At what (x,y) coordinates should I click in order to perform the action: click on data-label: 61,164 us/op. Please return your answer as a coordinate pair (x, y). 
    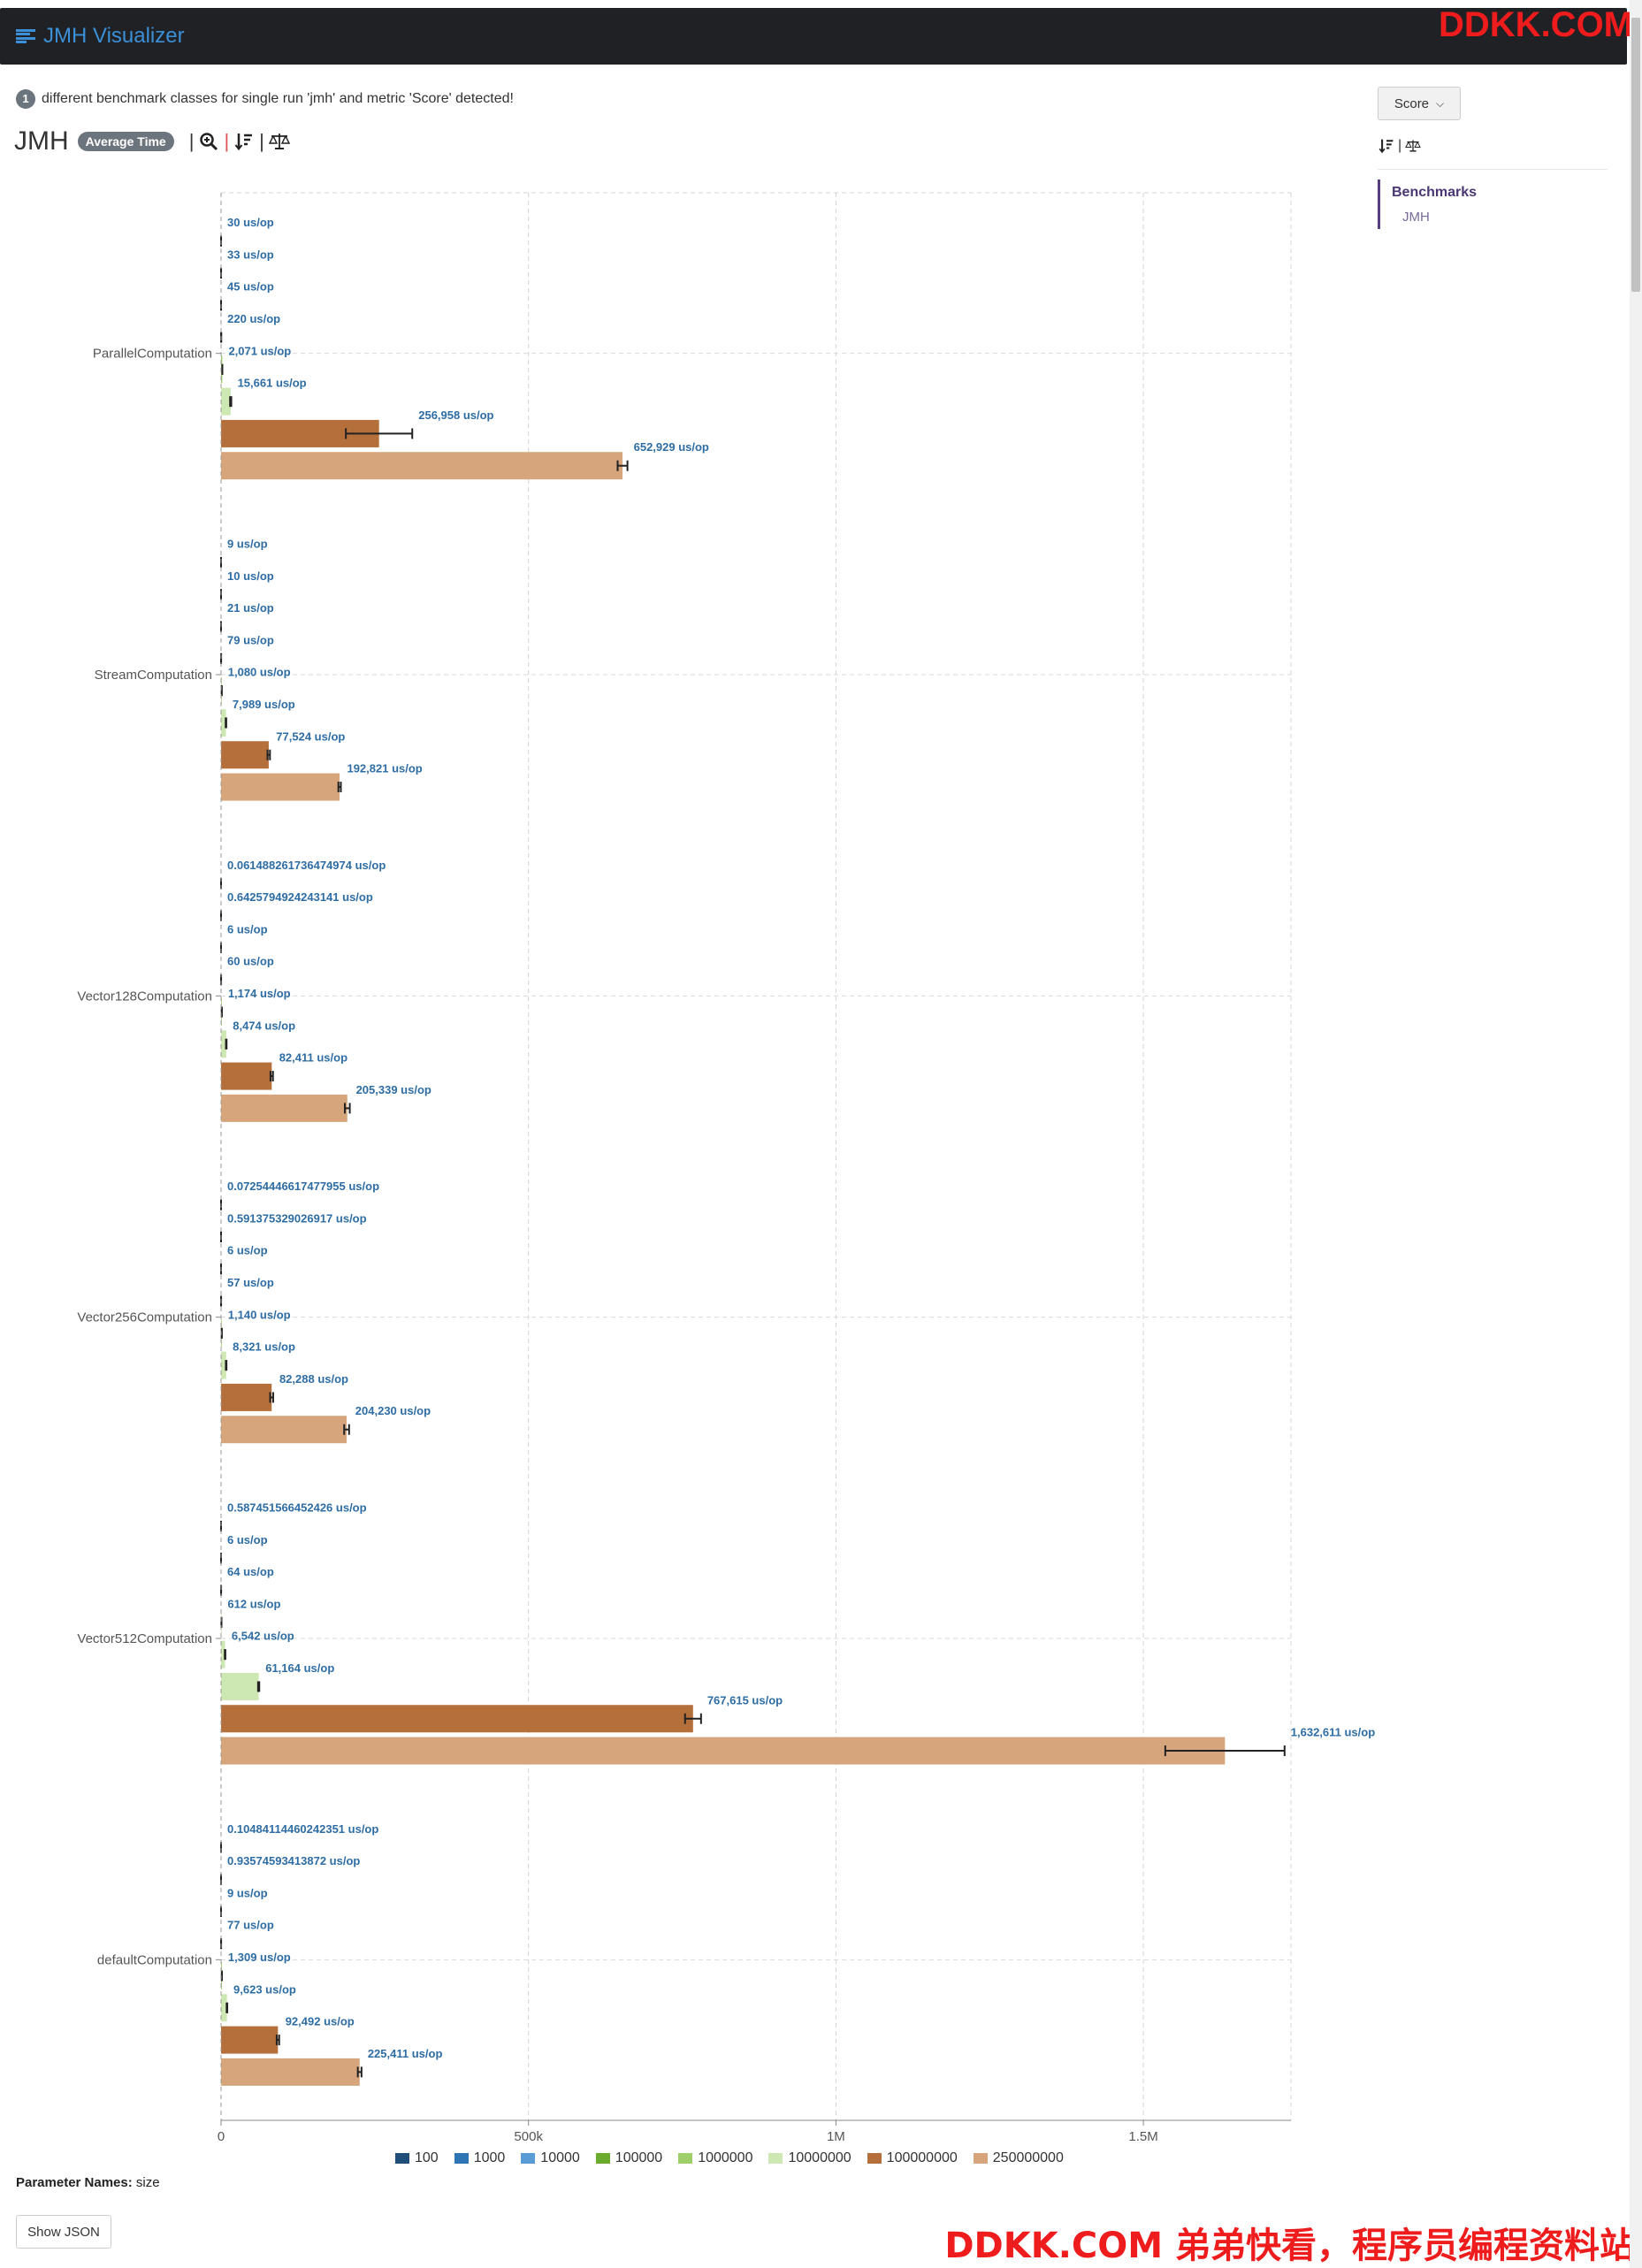
    Looking at the image, I should click on (299, 1668).